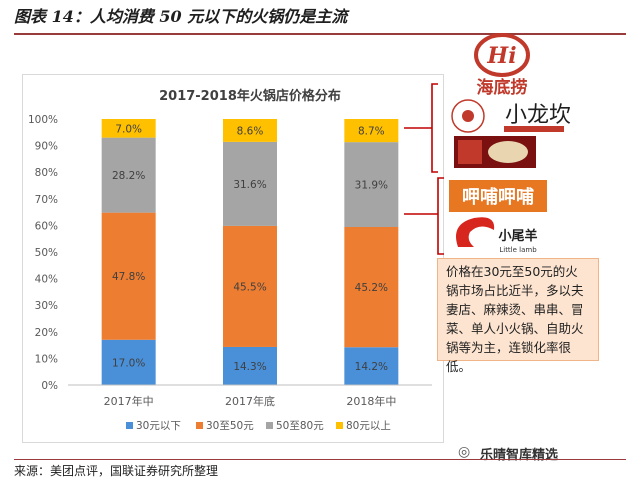  Describe the element at coordinates (250, 401) in the screenshot. I see `x-tick-label: 2017年底` at that location.